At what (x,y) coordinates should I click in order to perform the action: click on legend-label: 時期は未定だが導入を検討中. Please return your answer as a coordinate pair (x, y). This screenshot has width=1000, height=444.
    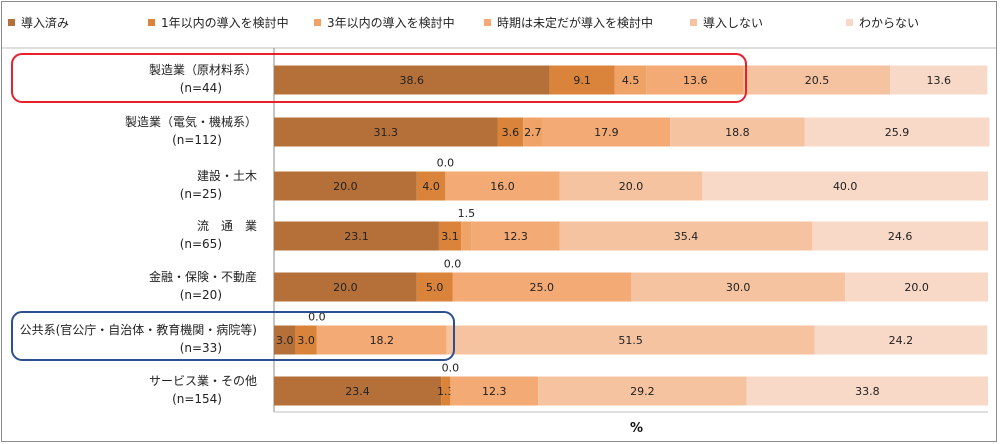
    Looking at the image, I should click on (575, 23).